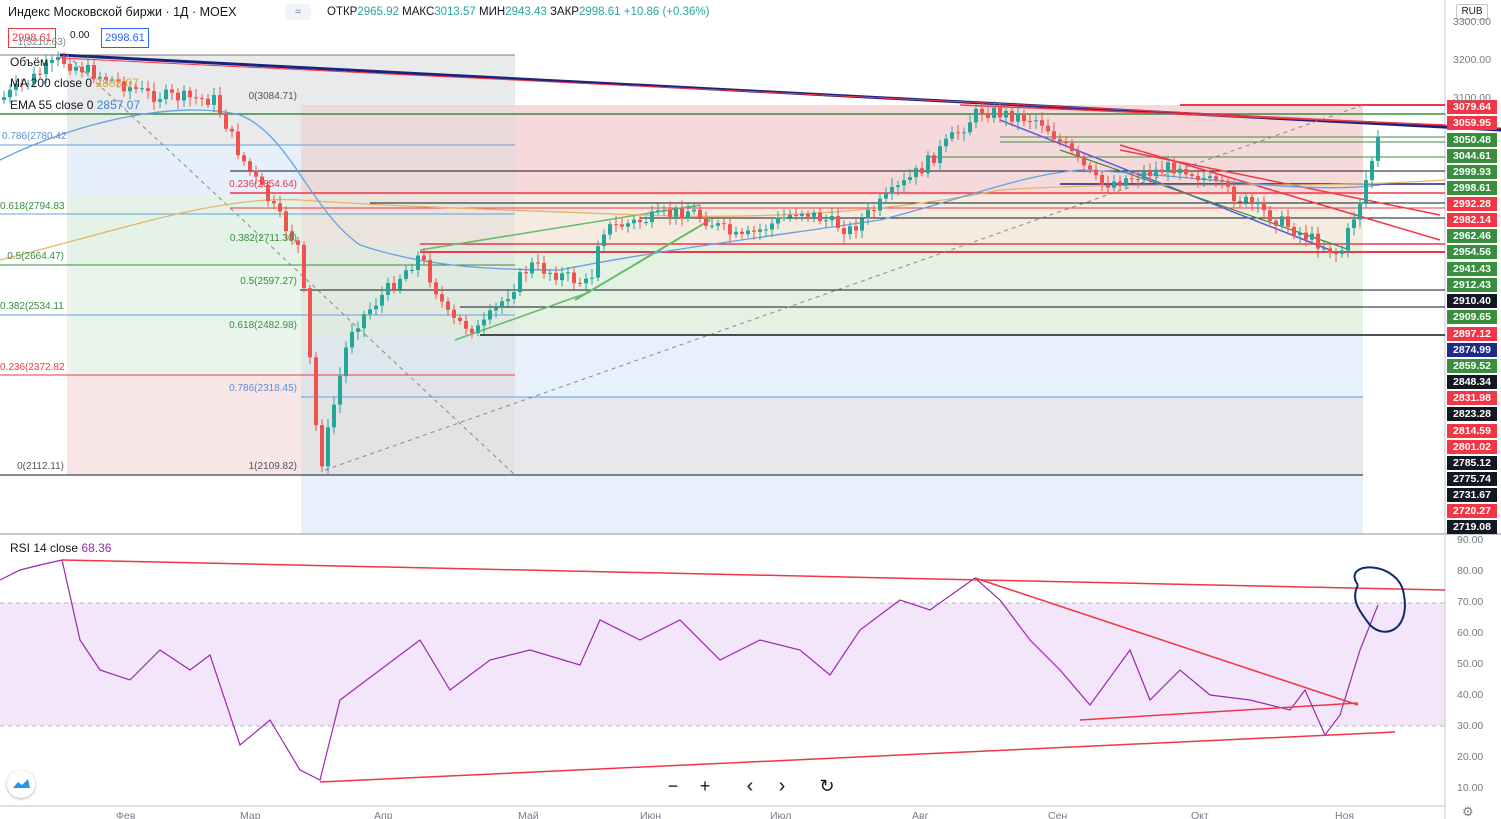  Describe the element at coordinates (673, 786) in the screenshot. I see `zoom-out-button: −` at that location.